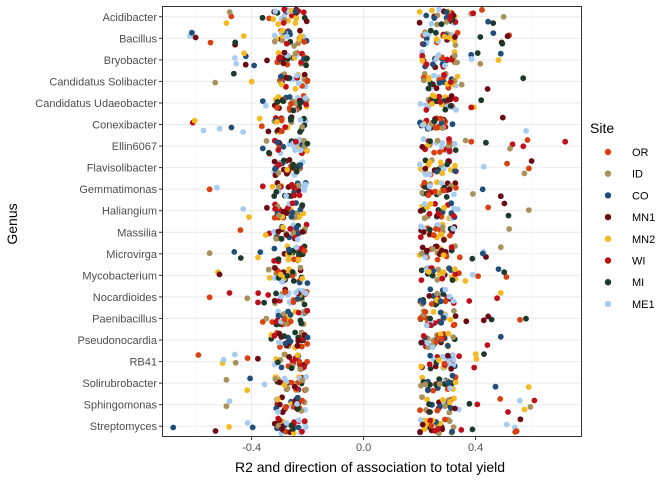 This screenshot has height=480, width=672. Describe the element at coordinates (608, 217) in the screenshot. I see `legend-key` at that location.